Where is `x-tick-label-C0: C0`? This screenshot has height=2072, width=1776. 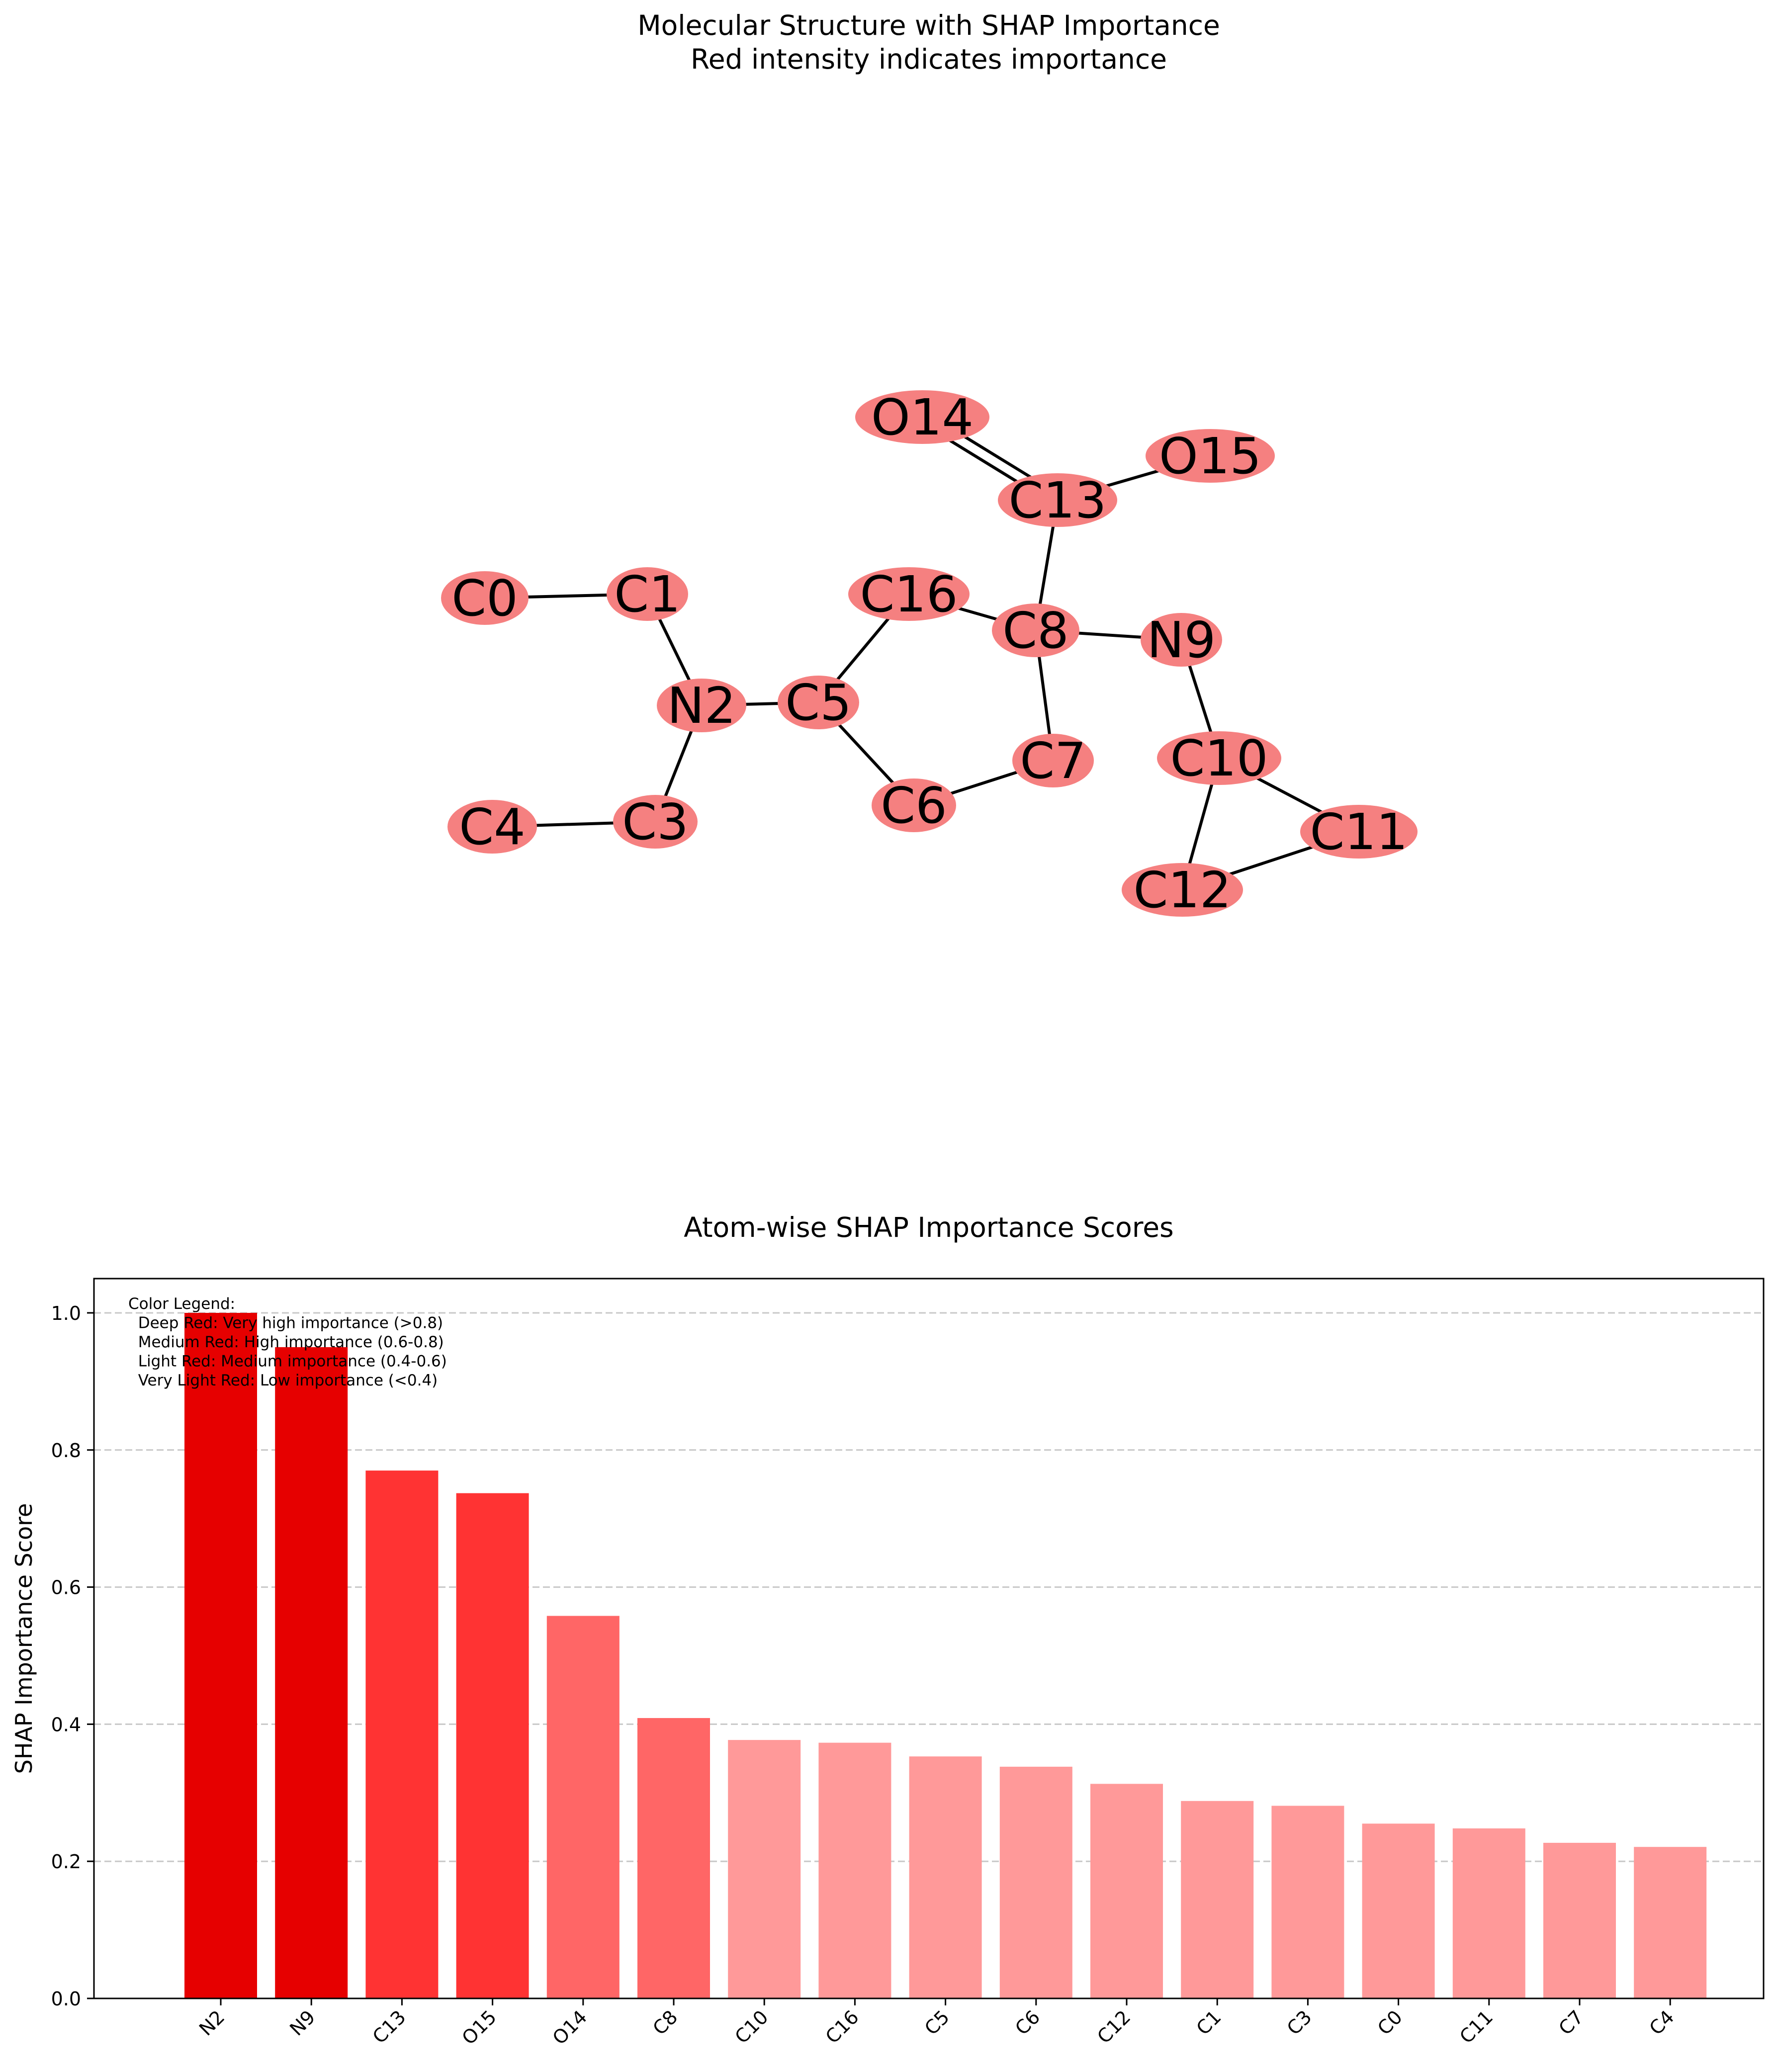
x-tick-label-C0: C0 is located at coordinates (1390, 2023).